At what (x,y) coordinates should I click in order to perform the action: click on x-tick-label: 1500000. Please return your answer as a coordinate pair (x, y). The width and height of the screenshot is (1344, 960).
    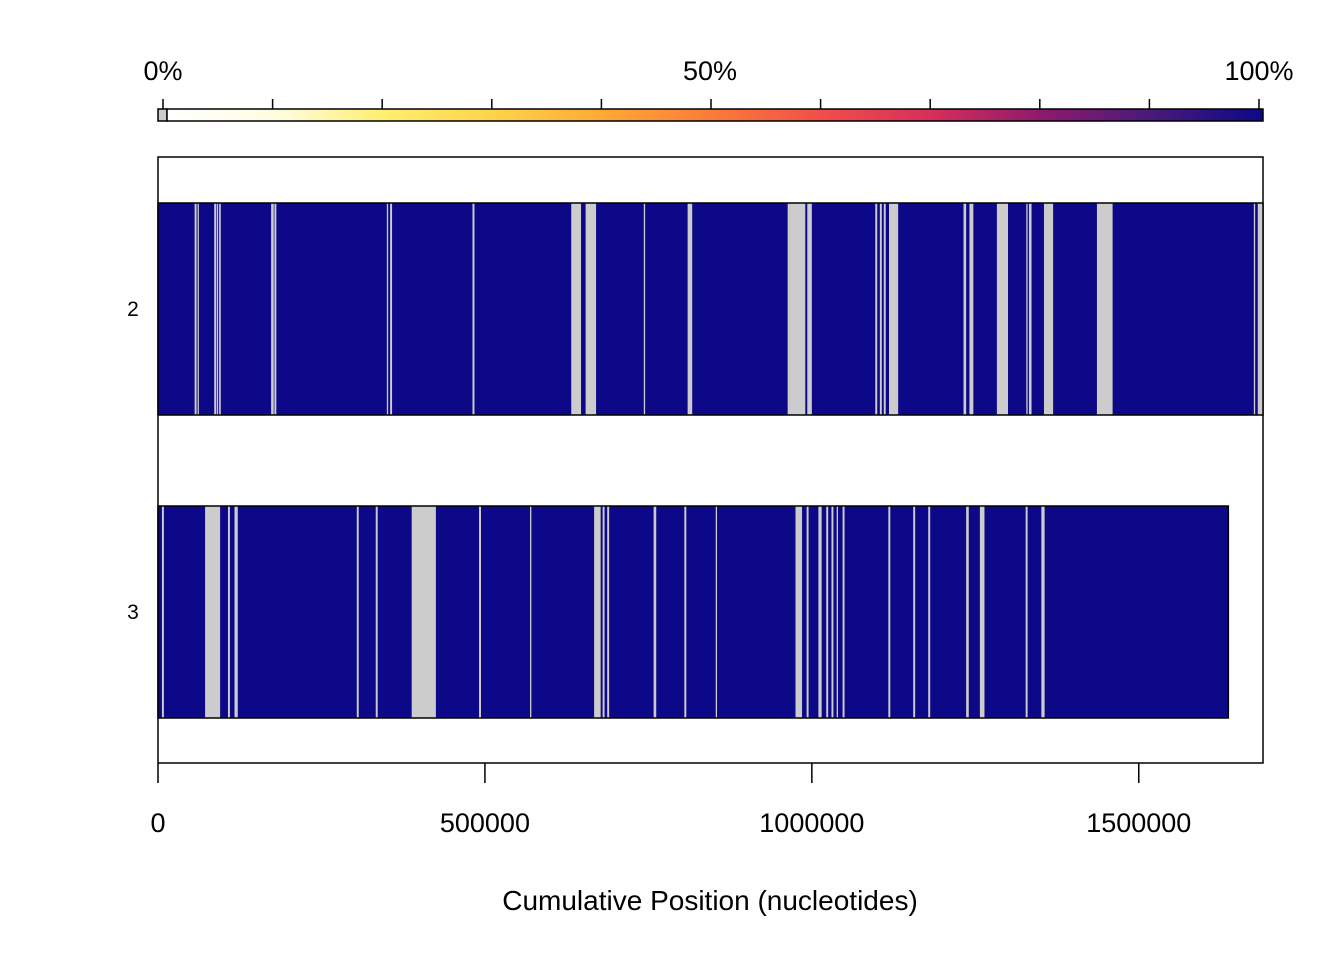
    Looking at the image, I should click on (1138, 823).